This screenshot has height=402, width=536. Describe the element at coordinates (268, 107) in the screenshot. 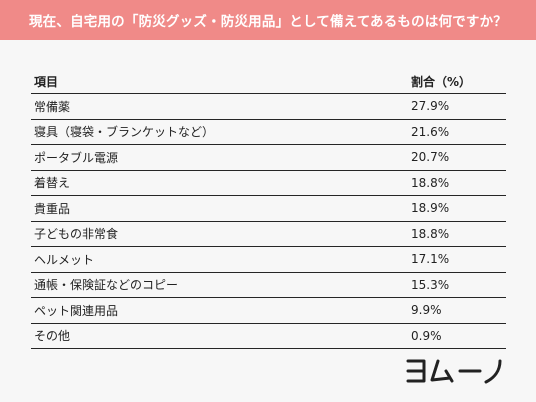

I see `table-row: 常備薬 27.9%` at that location.